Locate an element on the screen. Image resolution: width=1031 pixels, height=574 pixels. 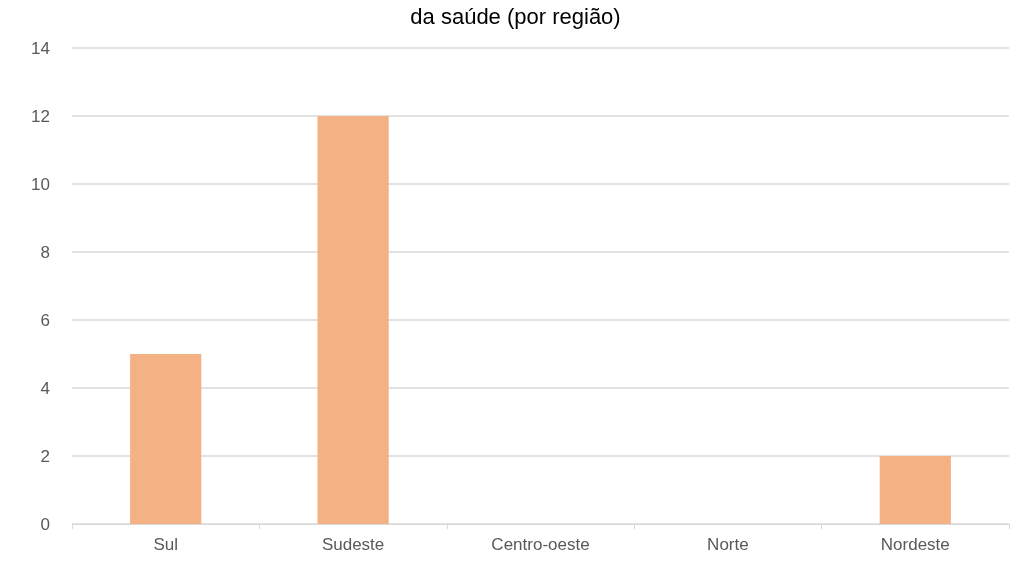
y-tick-label: 14 is located at coordinates (40, 48).